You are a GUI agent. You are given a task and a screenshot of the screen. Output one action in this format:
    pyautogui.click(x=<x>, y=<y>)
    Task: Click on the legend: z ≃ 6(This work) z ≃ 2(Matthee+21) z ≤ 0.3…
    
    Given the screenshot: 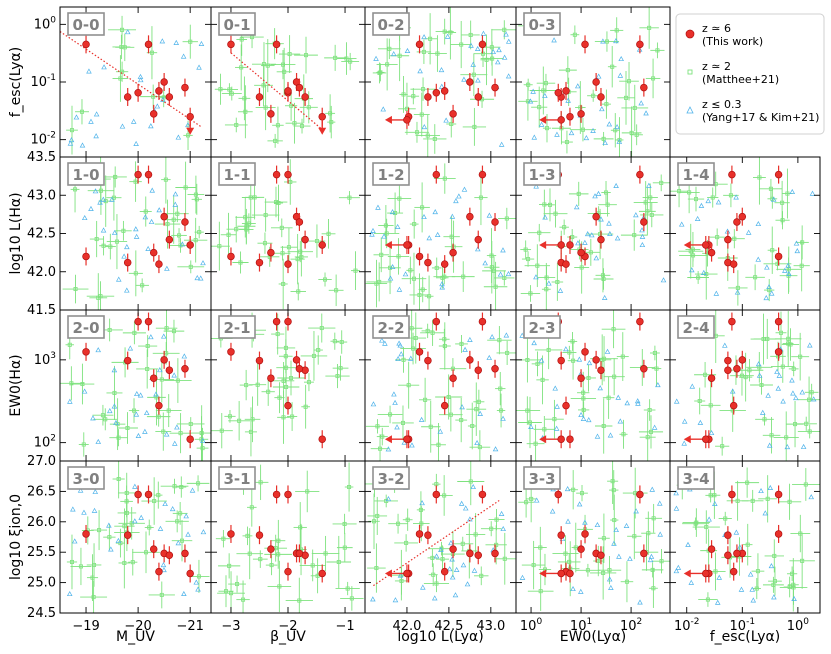 What is the action you would take?
    pyautogui.click(x=750, y=74)
    